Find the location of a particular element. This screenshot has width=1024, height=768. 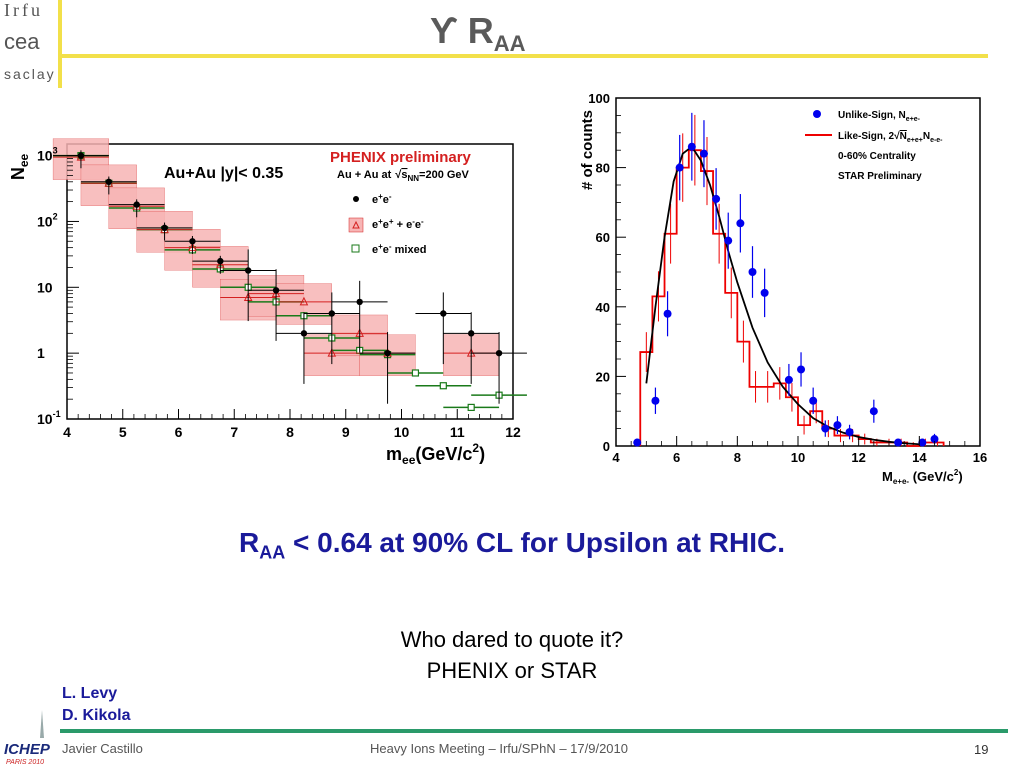

star-y-tick-label: 80 is located at coordinates (603, 168).